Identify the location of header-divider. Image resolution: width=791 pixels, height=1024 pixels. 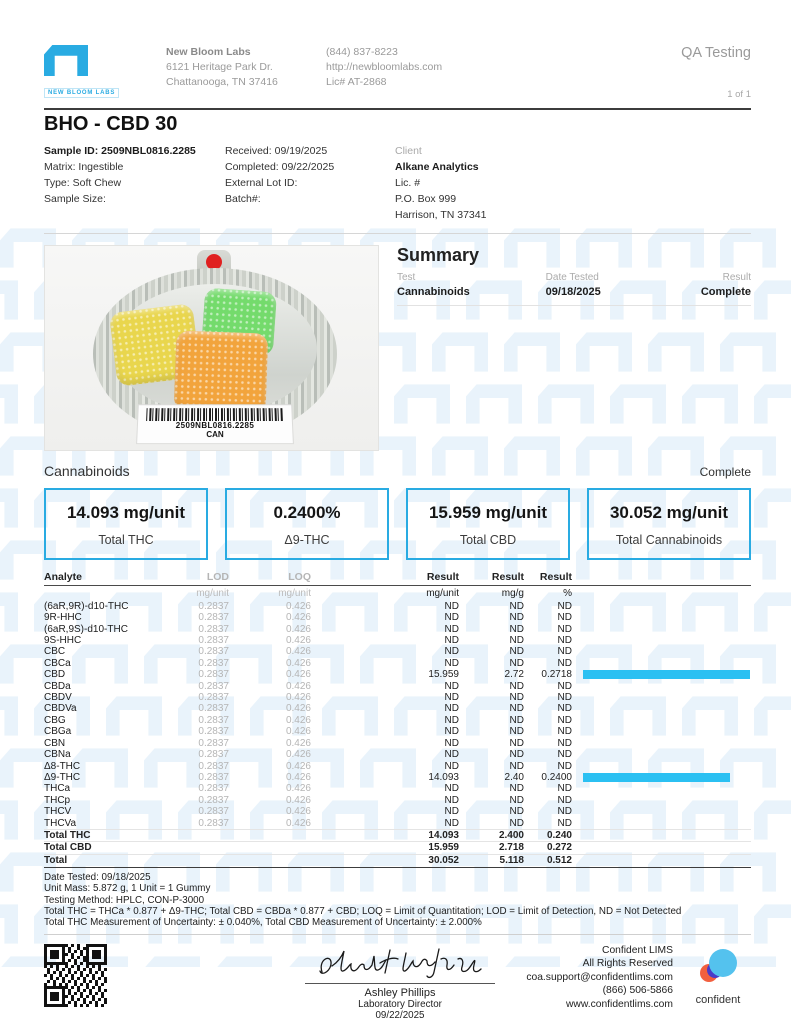
(397, 109).